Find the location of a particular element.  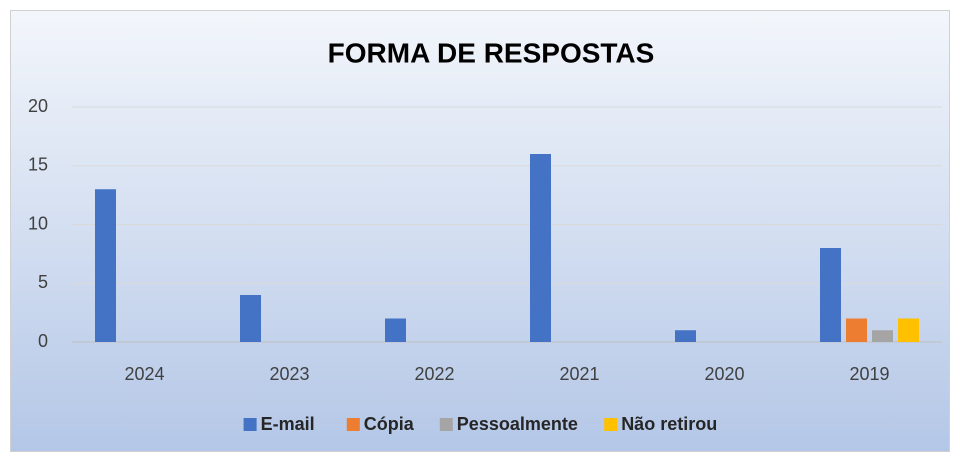

x-tick-label: 2020 is located at coordinates (724, 374).